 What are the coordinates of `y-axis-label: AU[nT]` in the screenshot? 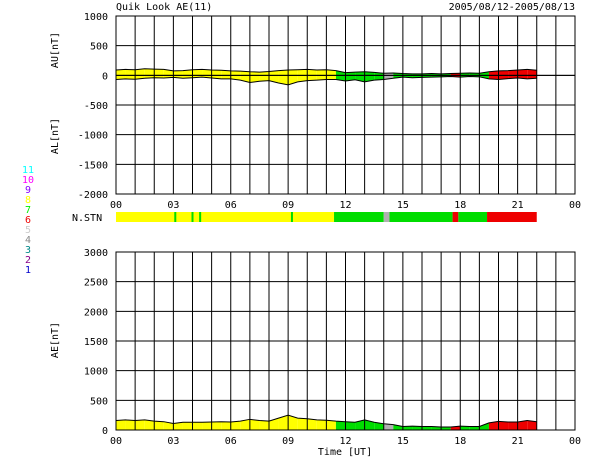 It's located at (55, 50).